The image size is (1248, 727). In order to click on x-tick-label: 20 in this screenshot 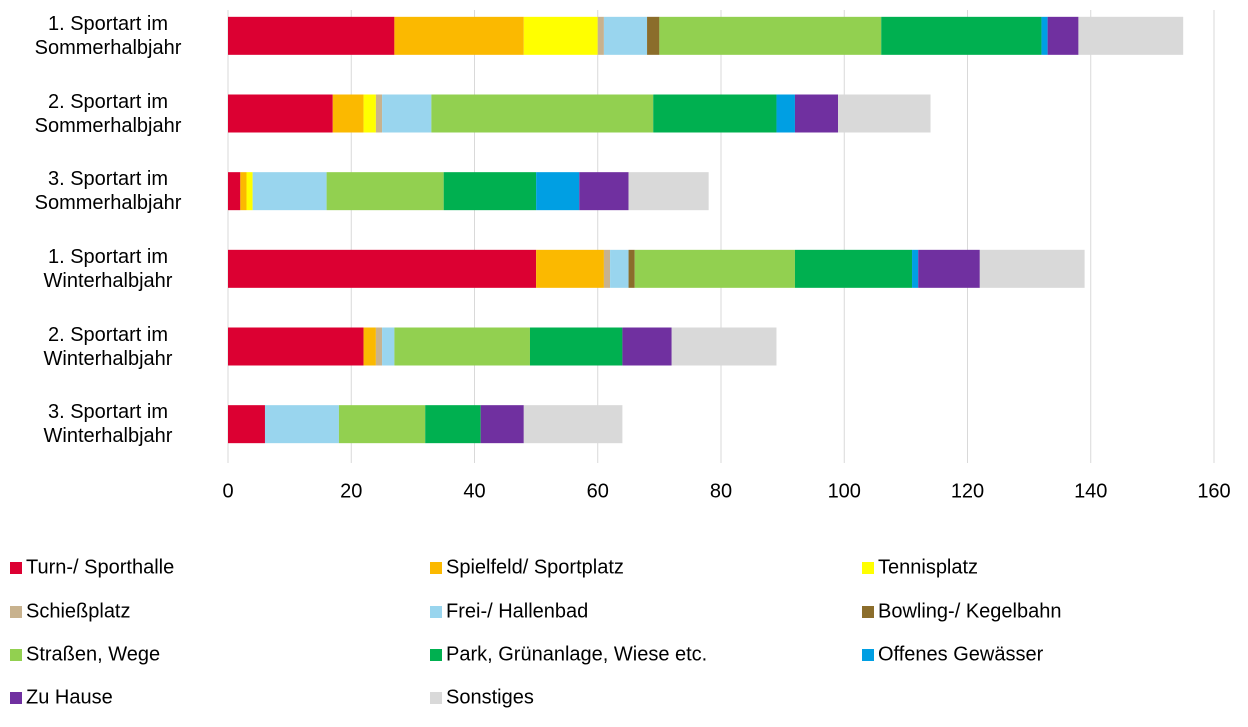, I will do `click(351, 491)`.